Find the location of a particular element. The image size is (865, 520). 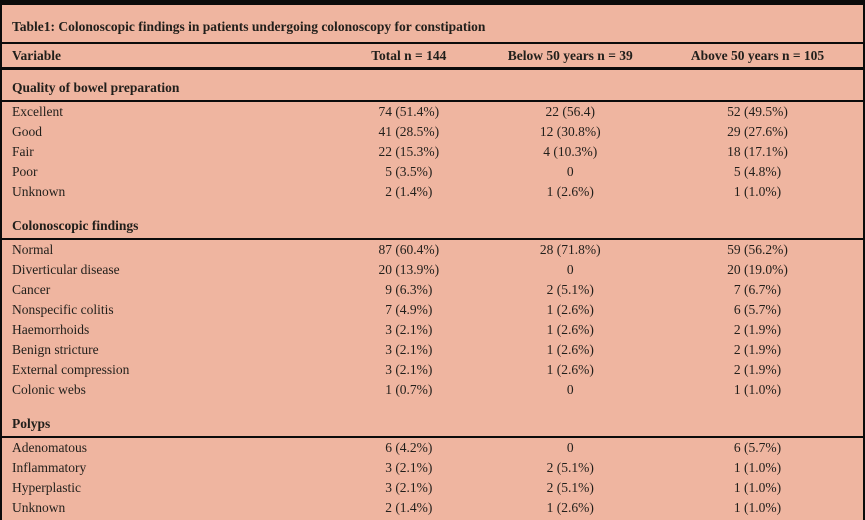

table-row: Fair 22 (15.3%) 4 (10.3%) 18 (17.1%) is located at coordinates (432, 152).